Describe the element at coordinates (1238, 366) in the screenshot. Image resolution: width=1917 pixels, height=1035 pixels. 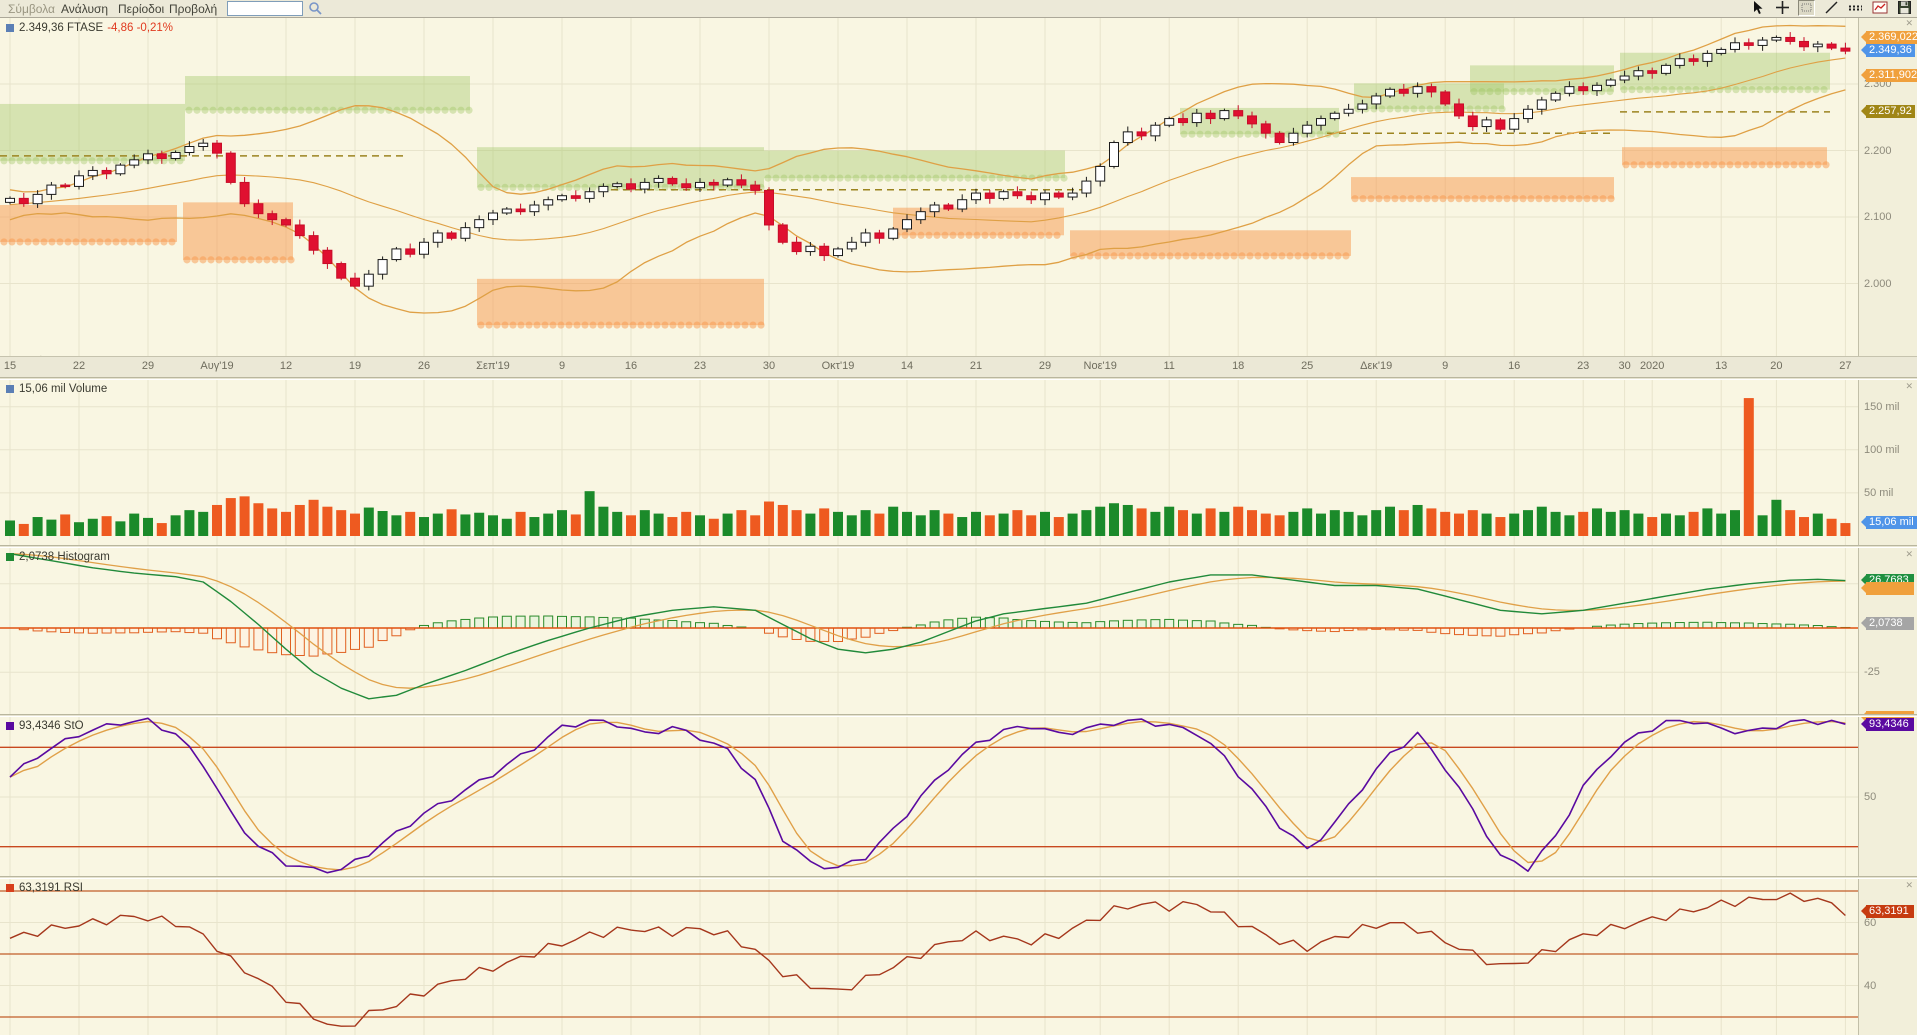
I see `date-tick-label: 18` at that location.